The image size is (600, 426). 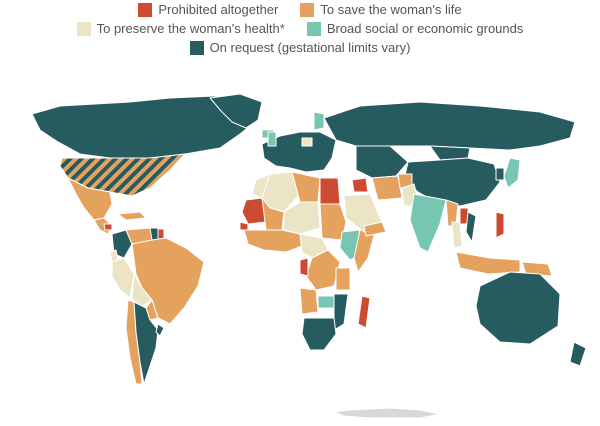 What do you see at coordinates (146, 343) in the screenshot?
I see `map-region-argentina` at bounding box center [146, 343].